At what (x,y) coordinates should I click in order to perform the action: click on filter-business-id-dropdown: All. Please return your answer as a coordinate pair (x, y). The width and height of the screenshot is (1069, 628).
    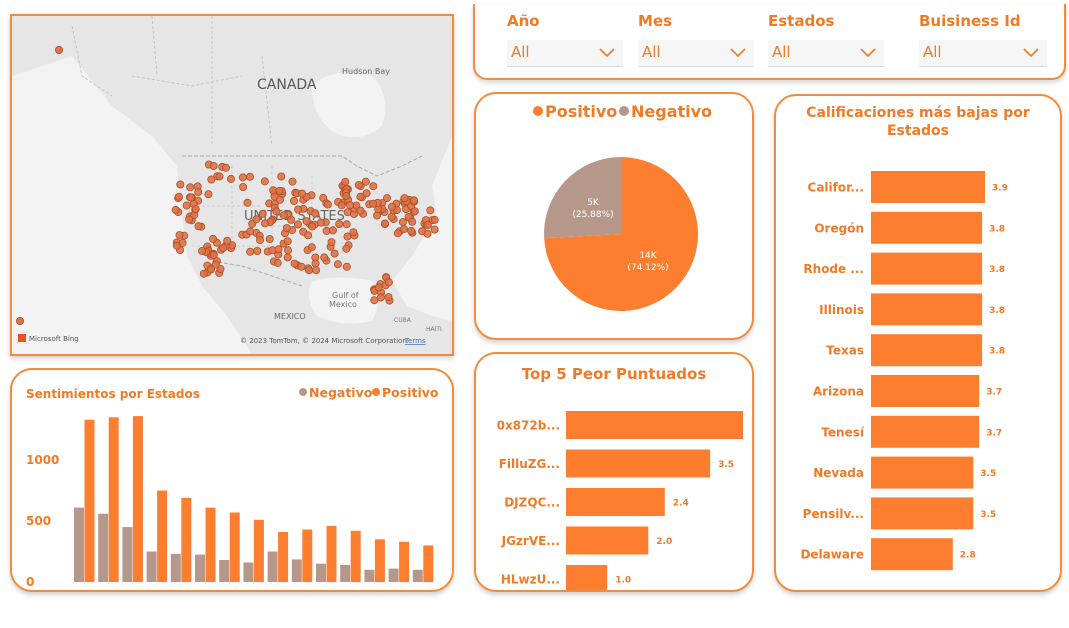
    Looking at the image, I should click on (983, 53).